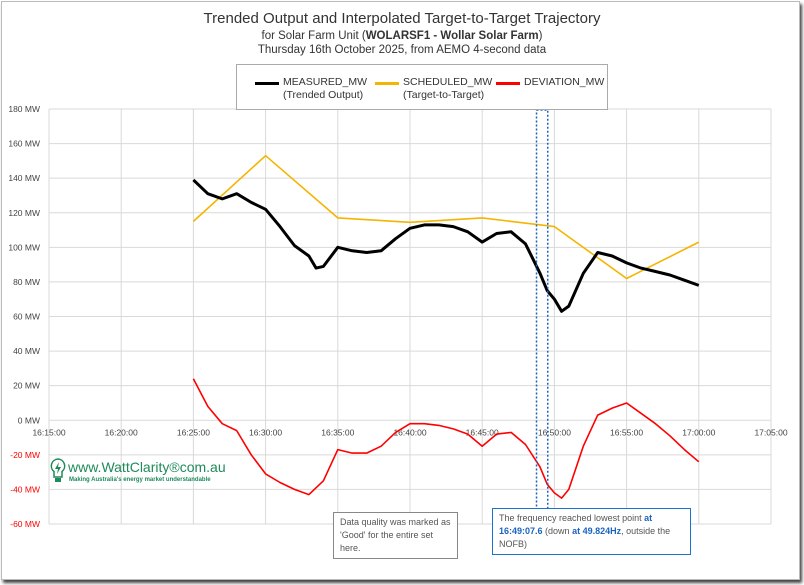 The image size is (804, 585). What do you see at coordinates (48, 432) in the screenshot?
I see `x-tick-label: 16:15:00` at bounding box center [48, 432].